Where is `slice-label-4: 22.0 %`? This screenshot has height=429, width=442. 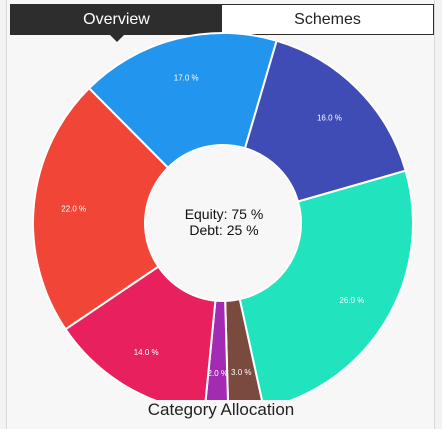 slice-label-4: 22.0 % is located at coordinates (73, 208).